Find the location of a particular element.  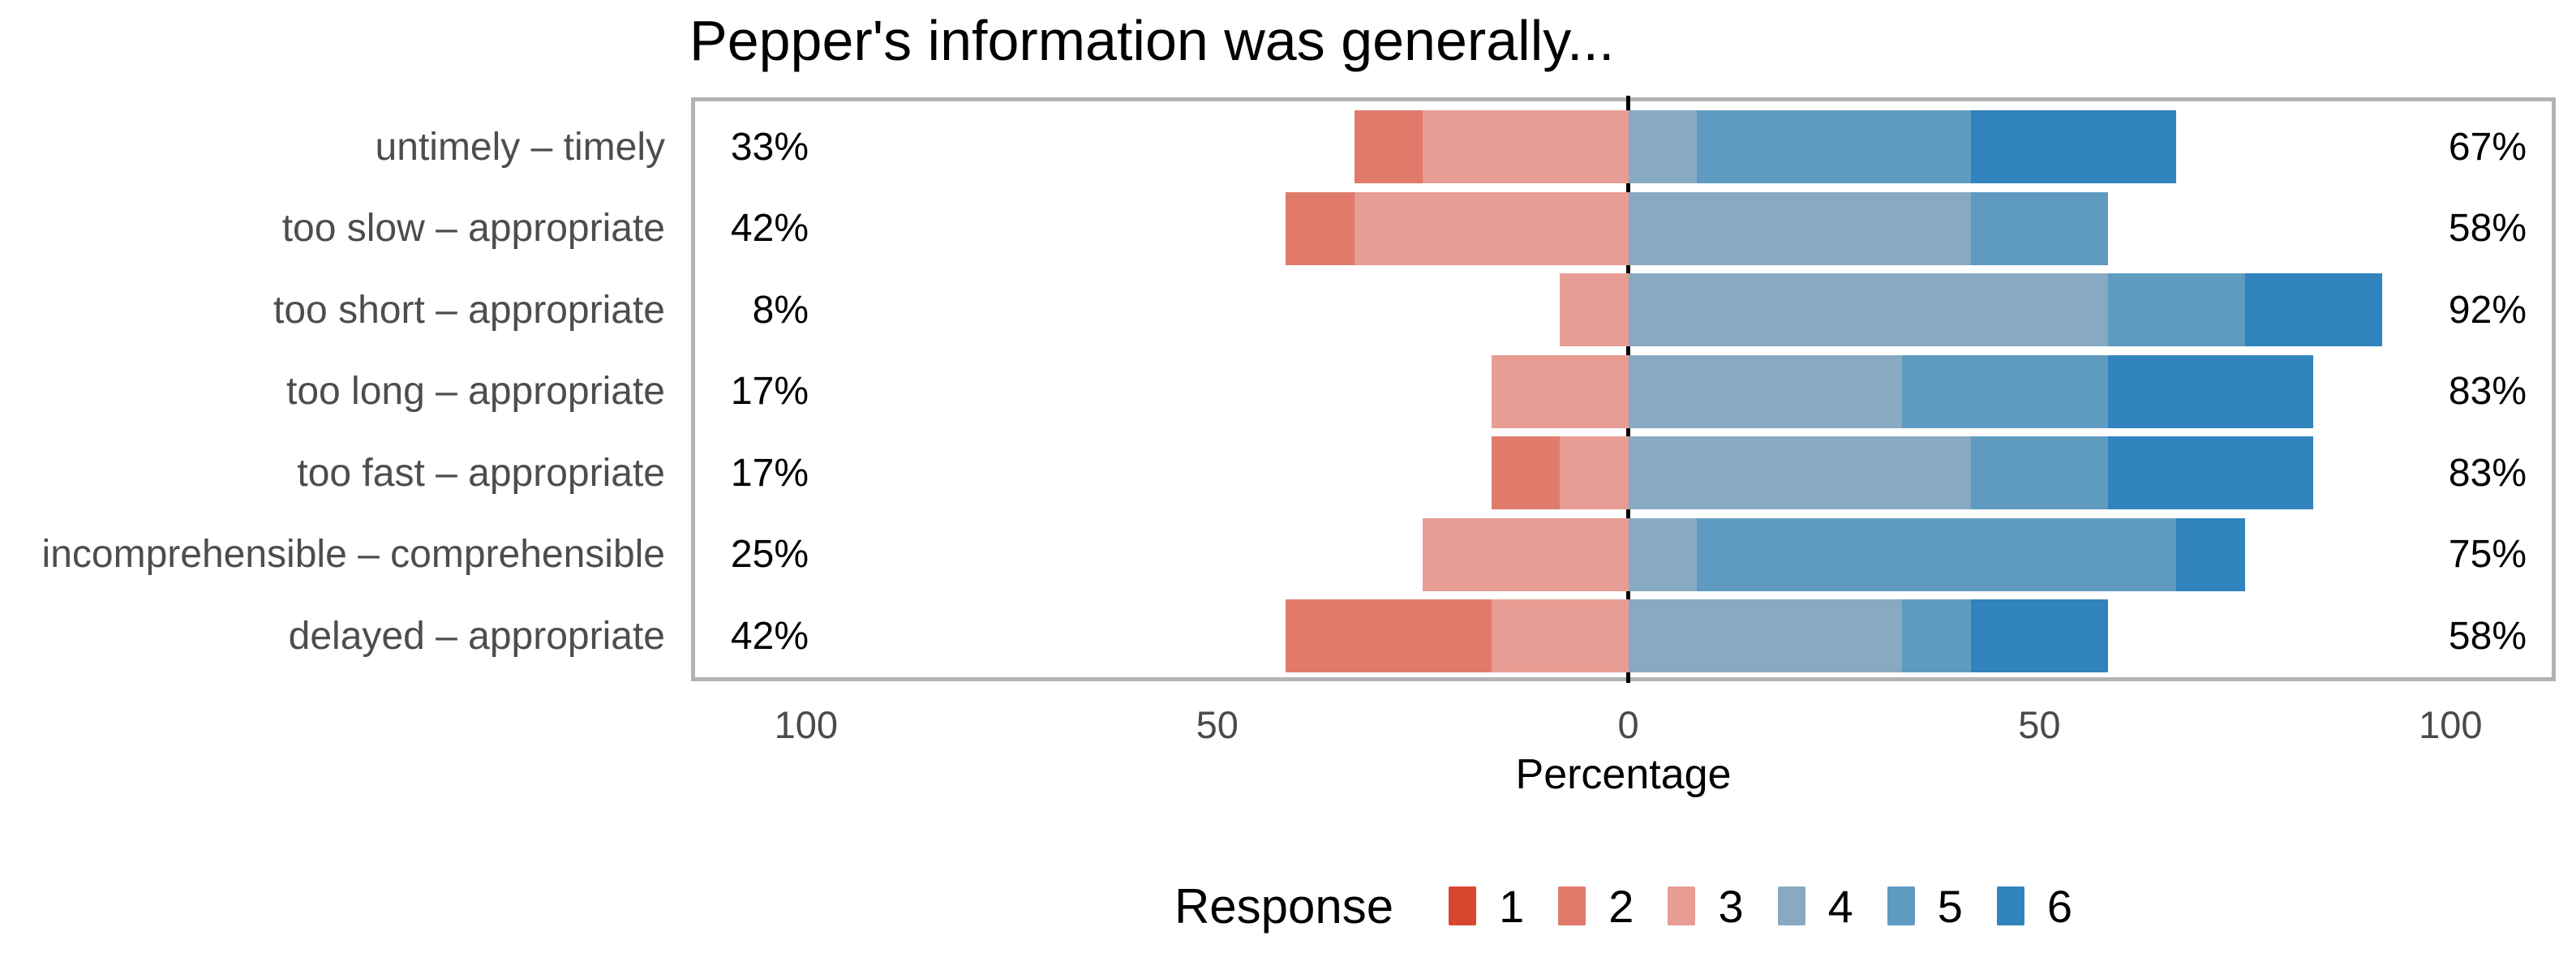

legend-title: Response is located at coordinates (1284, 906).